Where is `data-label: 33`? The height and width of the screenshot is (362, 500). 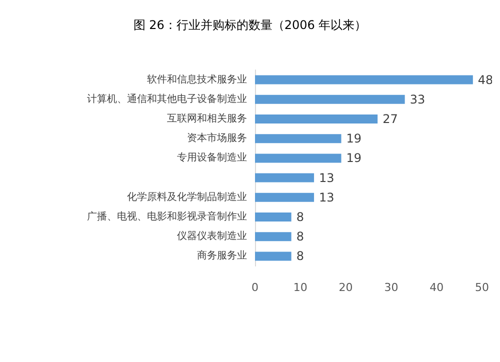 data-label: 33 is located at coordinates (418, 99).